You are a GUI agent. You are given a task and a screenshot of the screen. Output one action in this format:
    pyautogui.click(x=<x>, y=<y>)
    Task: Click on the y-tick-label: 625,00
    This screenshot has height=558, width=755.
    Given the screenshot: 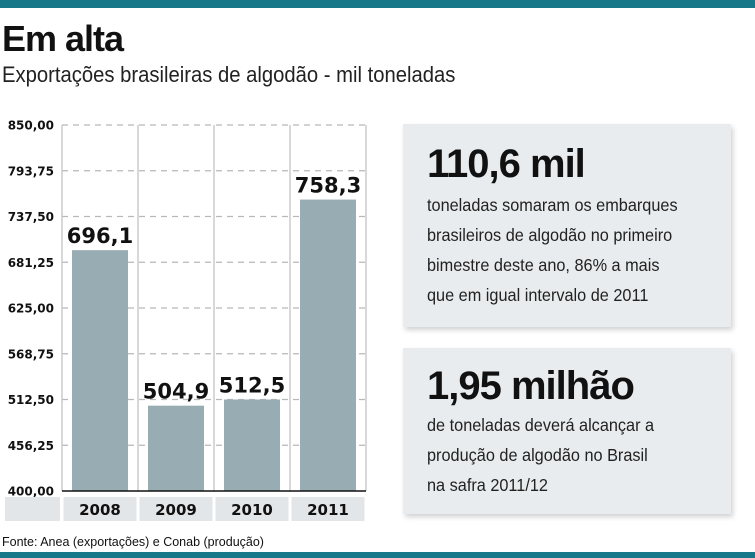 What is the action you would take?
    pyautogui.click(x=31, y=309)
    